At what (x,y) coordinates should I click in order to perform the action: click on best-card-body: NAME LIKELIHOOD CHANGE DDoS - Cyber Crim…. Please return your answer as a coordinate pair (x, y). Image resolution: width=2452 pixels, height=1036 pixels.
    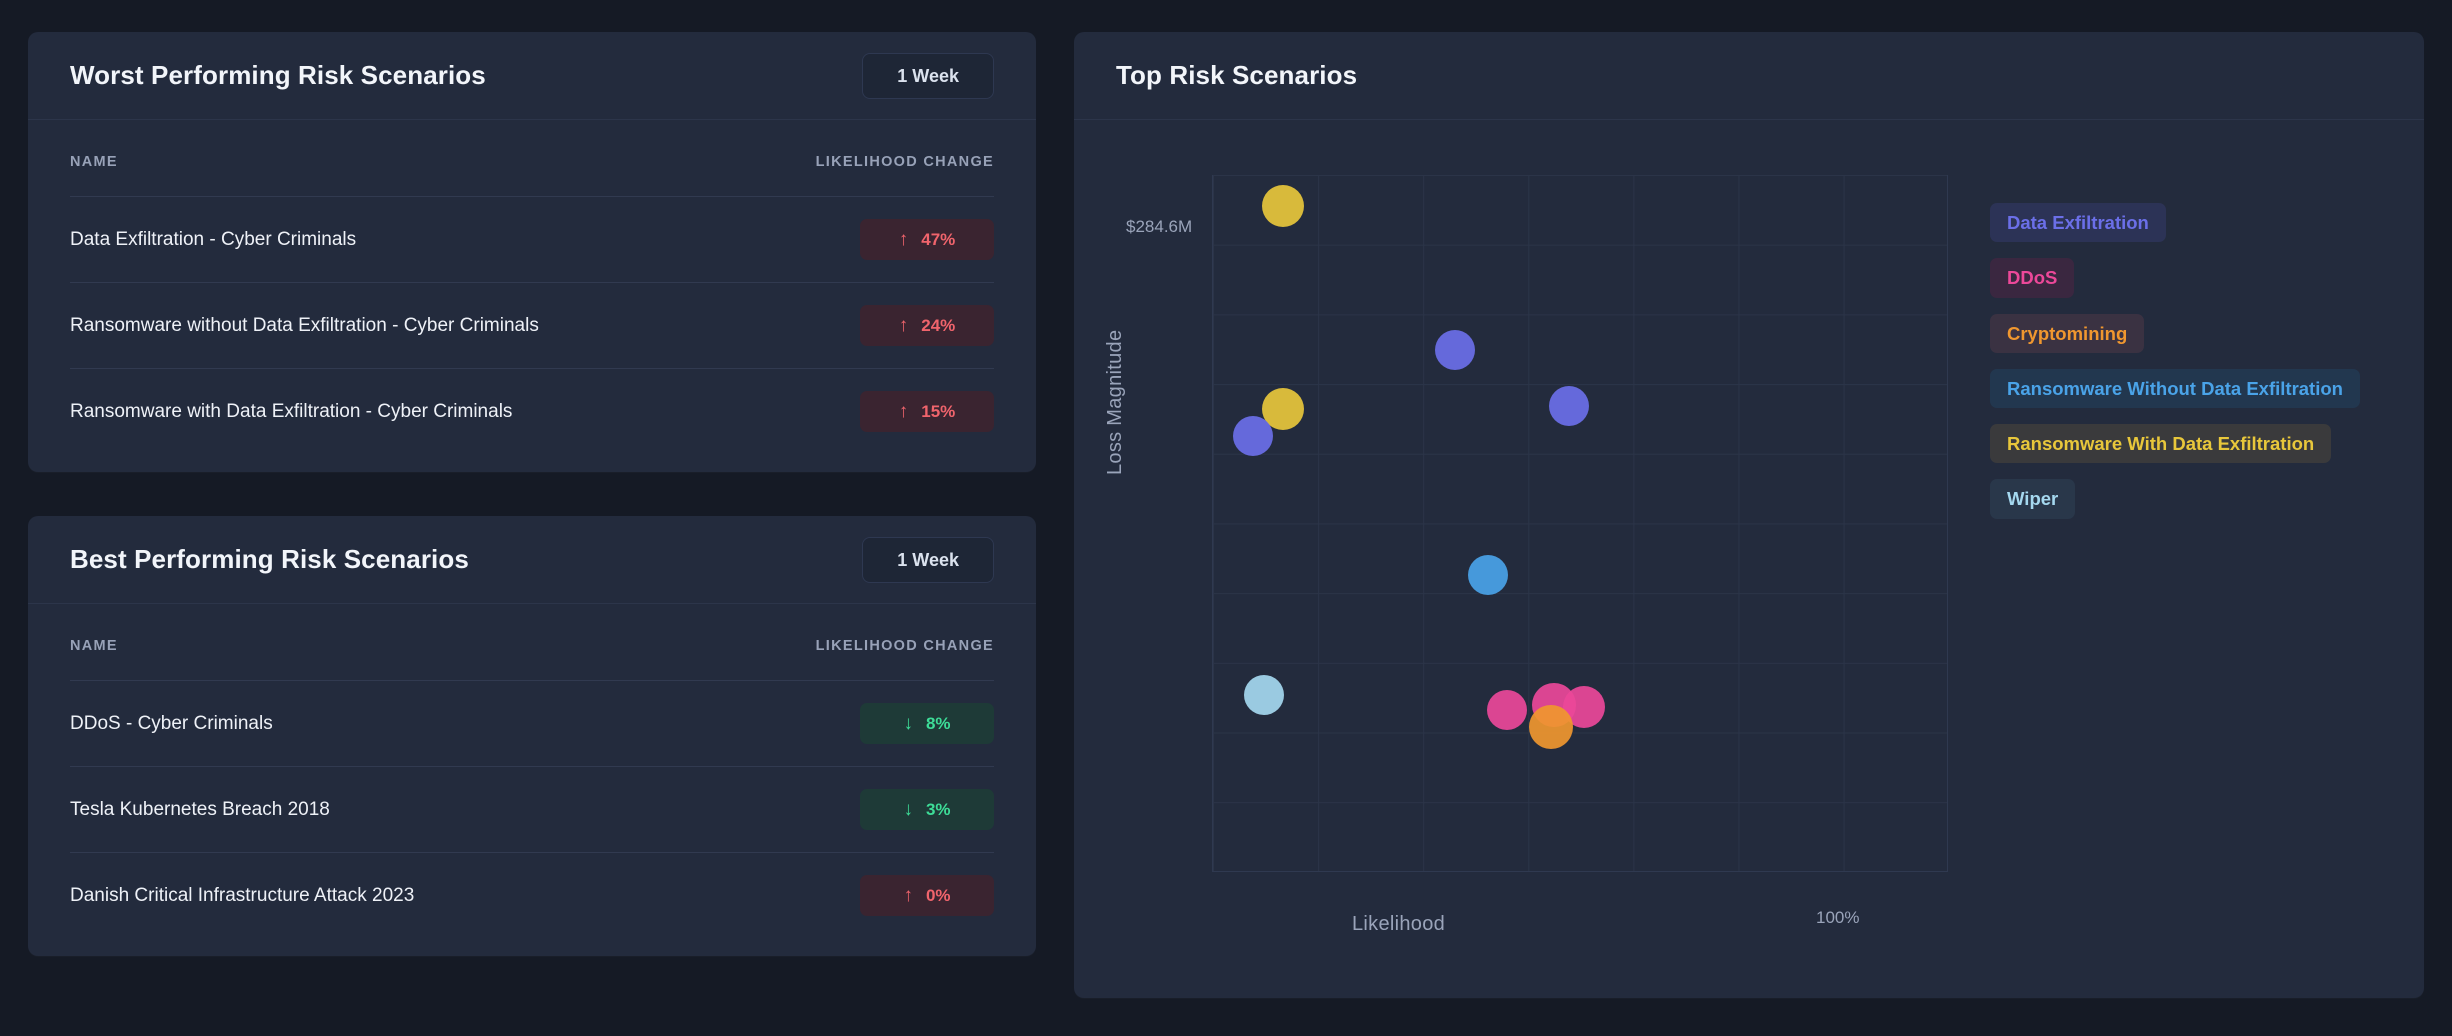
    Looking at the image, I should click on (532, 780).